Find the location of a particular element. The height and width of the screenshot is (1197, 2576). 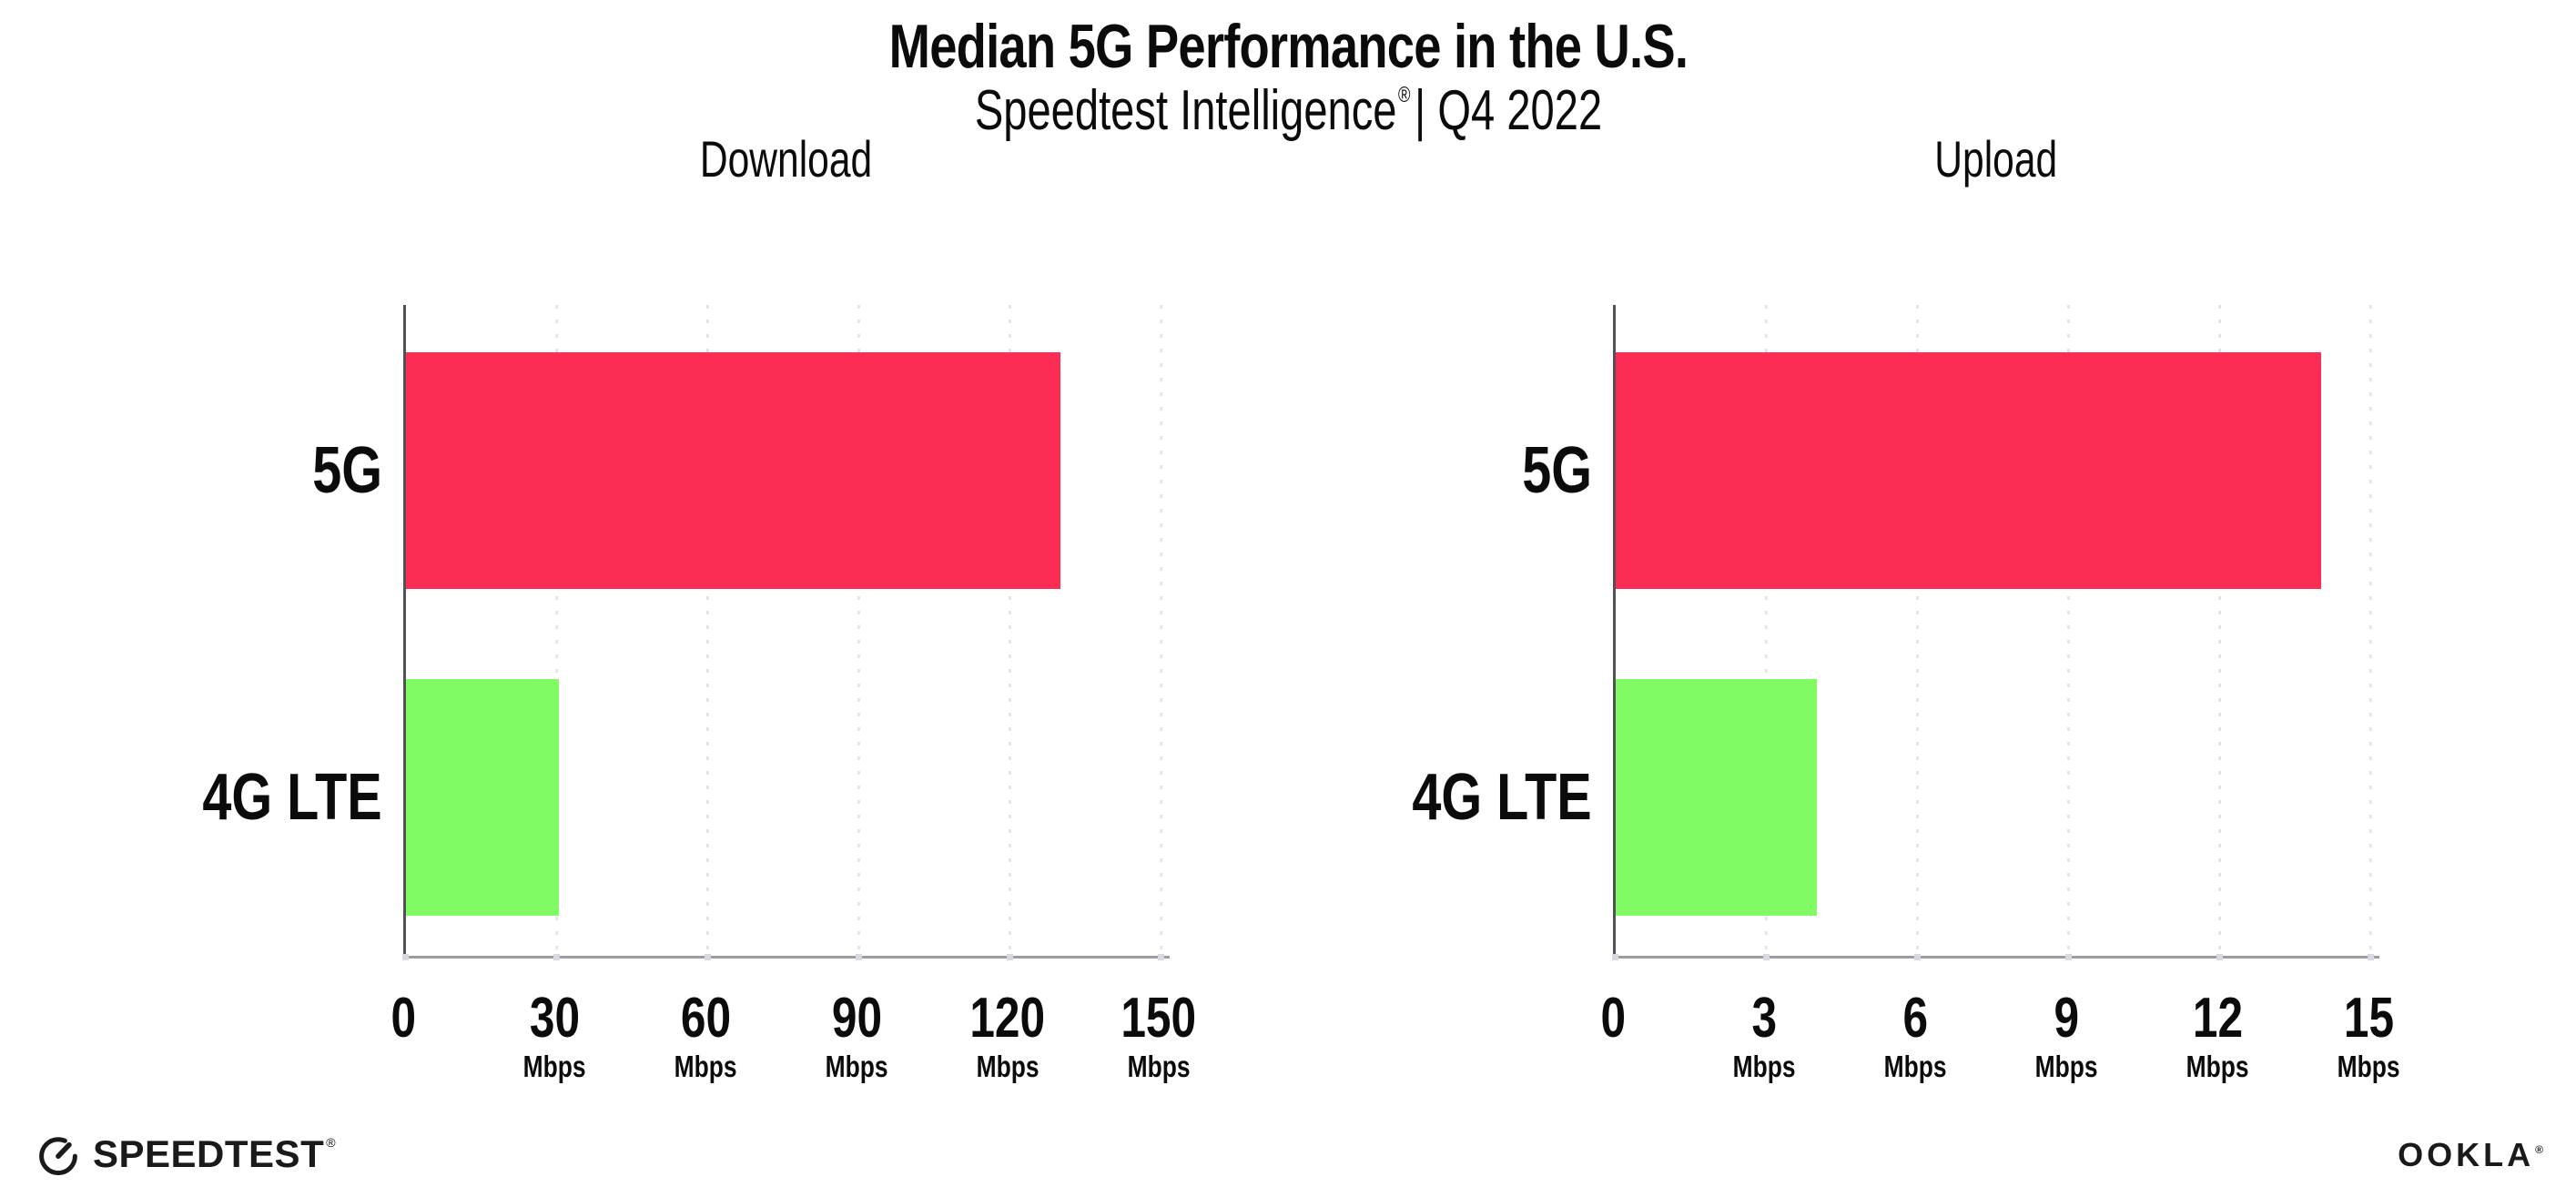

bar-5g-download is located at coordinates (733, 470).